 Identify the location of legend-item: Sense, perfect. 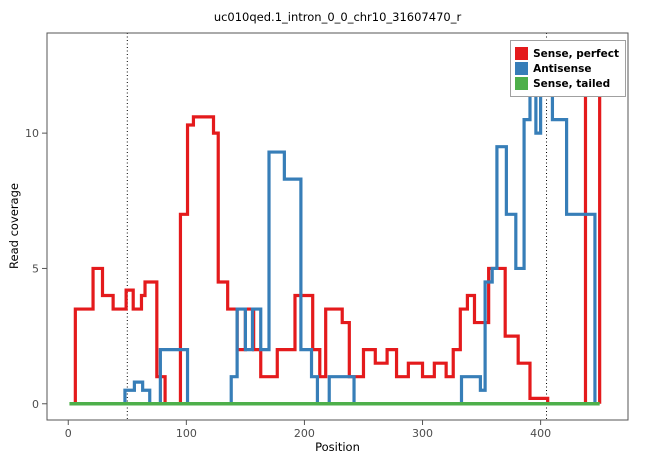
(567, 53).